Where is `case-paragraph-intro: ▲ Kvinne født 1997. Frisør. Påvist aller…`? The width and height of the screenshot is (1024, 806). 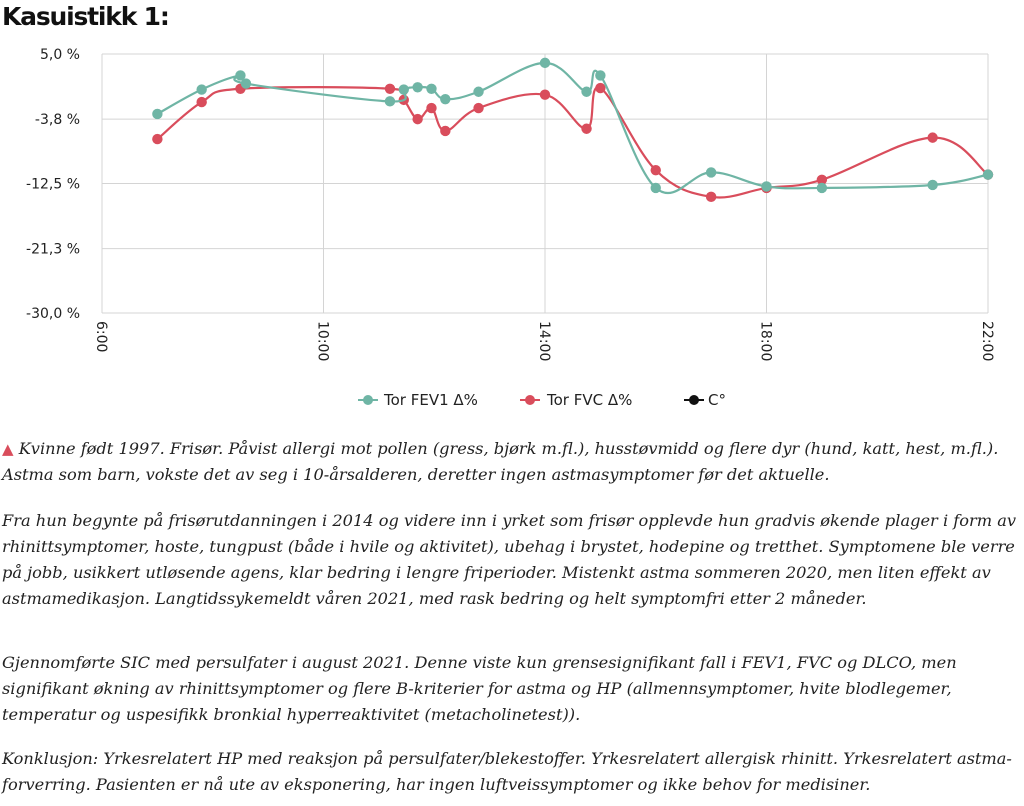
case-paragraph-intro: ▲ Kvinne født 1997. Frisør. Påvist aller… is located at coordinates (511, 462).